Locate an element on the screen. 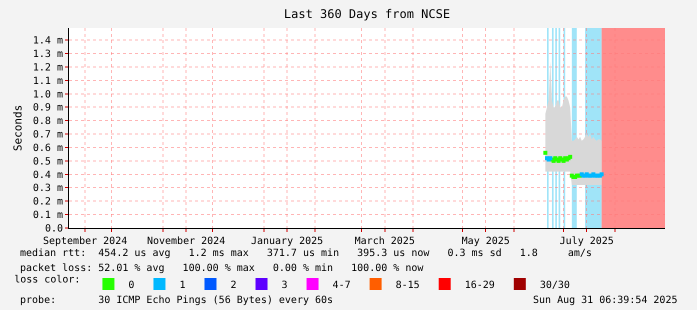 Image resolution: width=697 pixels, height=310 pixels. y-tick-label: 1.2 m is located at coordinates (47, 68).